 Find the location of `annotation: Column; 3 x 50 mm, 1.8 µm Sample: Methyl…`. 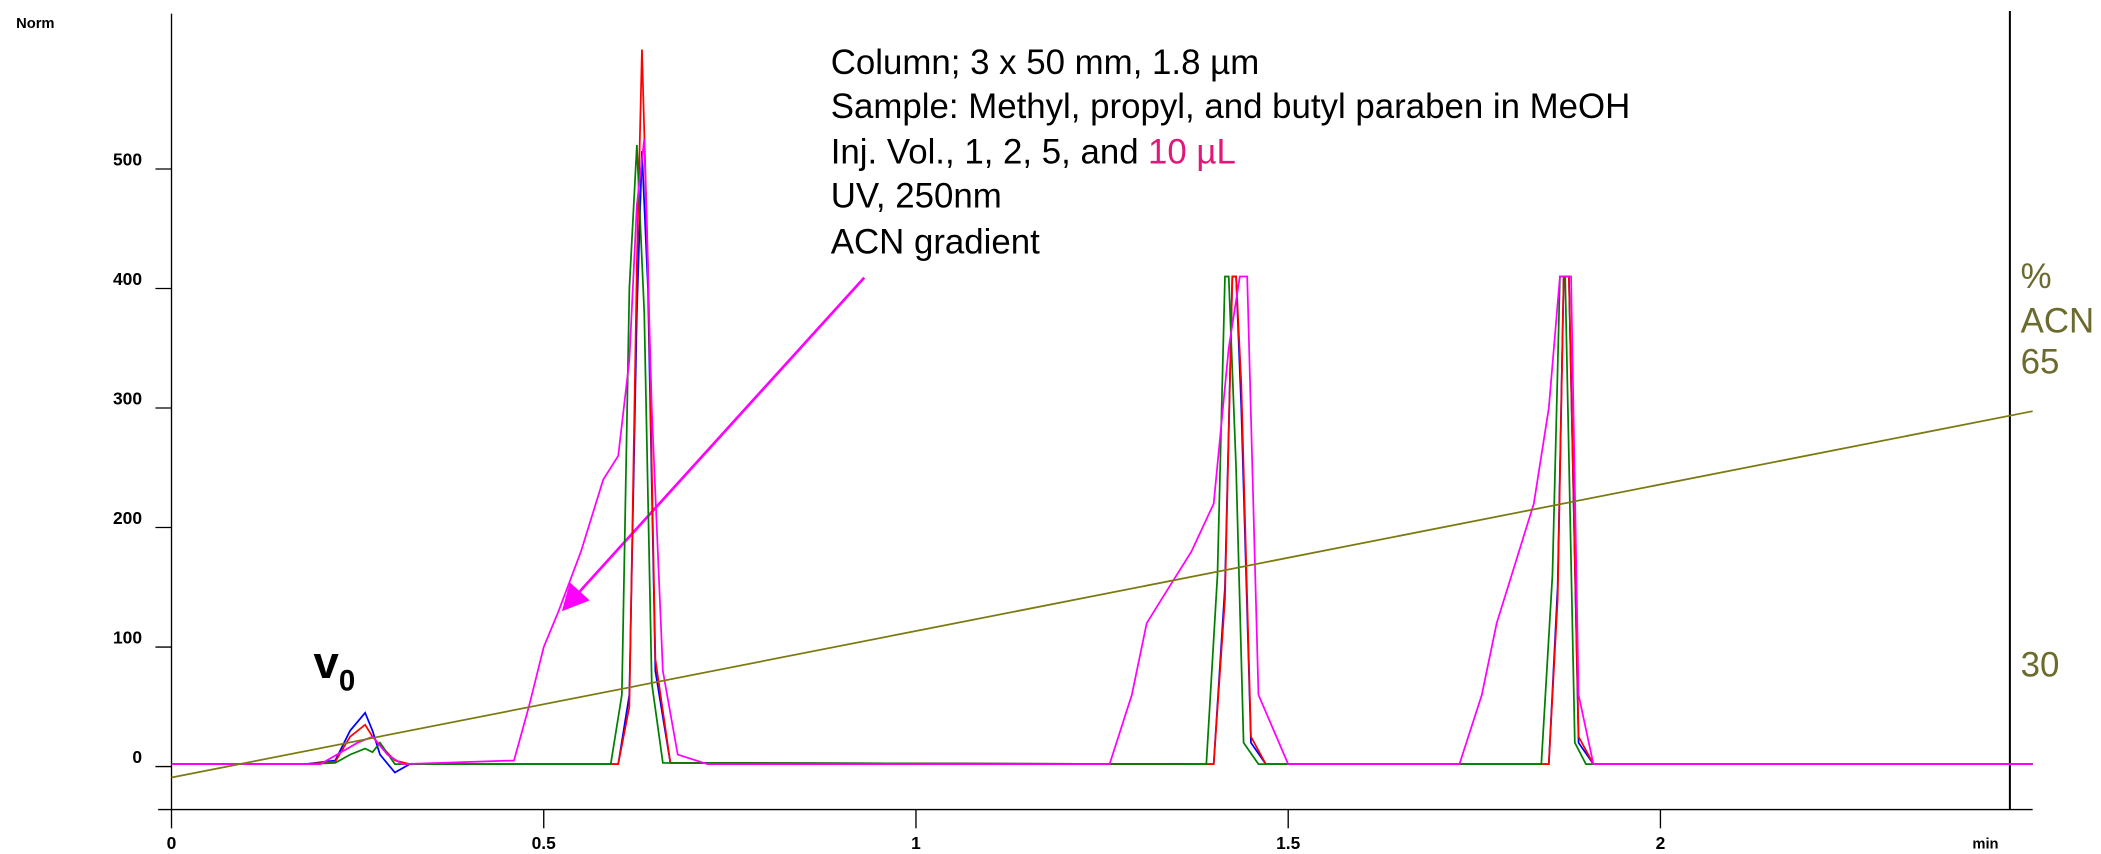

annotation: Column; 3 x 50 mm, 1.8 µm Sample: Methyl… is located at coordinates (1231, 152).